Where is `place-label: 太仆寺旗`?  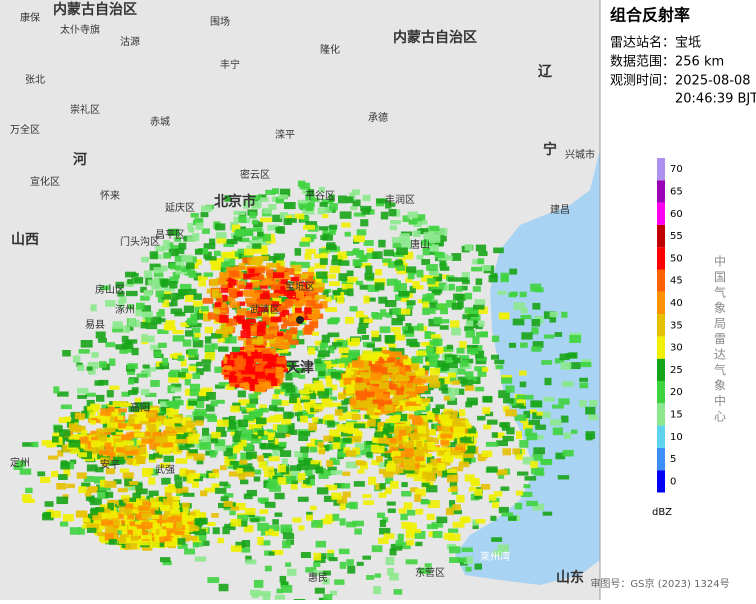
place-label: 太仆寺旗 is located at coordinates (80, 29).